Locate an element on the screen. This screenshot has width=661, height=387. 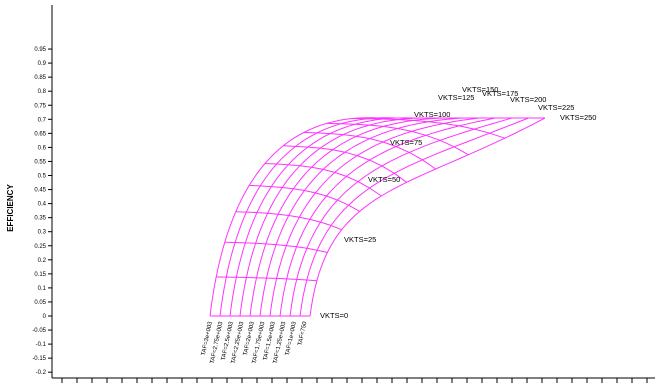
y-tick-label: 0.3 is located at coordinates (42, 233).